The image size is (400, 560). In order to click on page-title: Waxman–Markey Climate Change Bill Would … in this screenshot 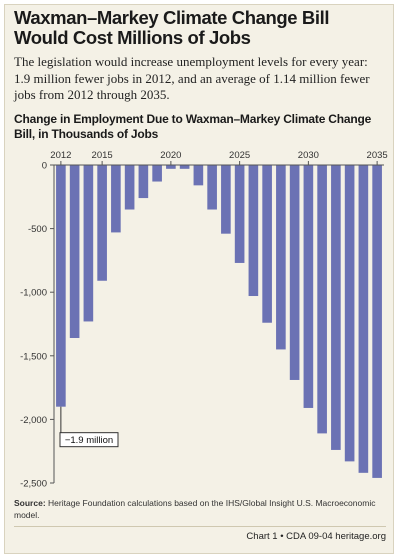, I will do `click(172, 27)`.